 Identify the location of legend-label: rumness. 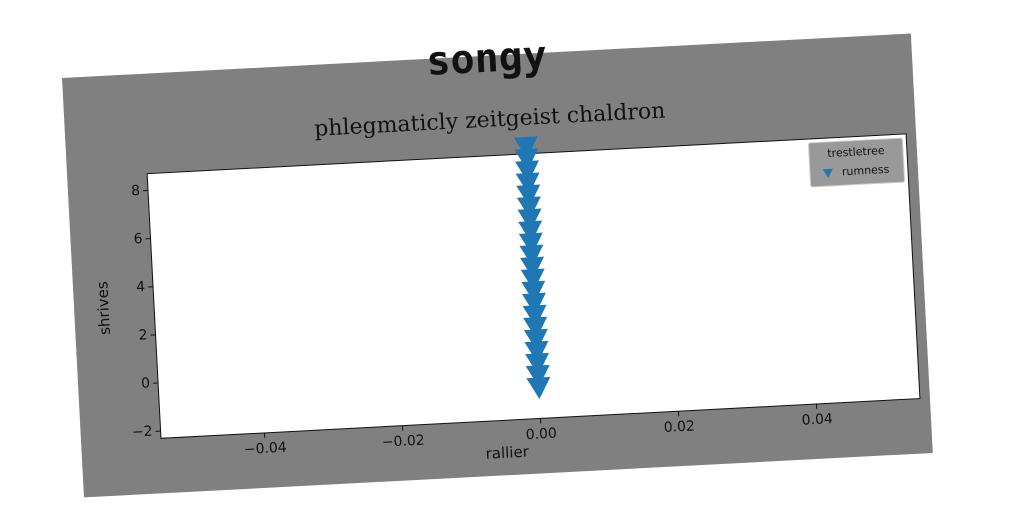
(866, 170).